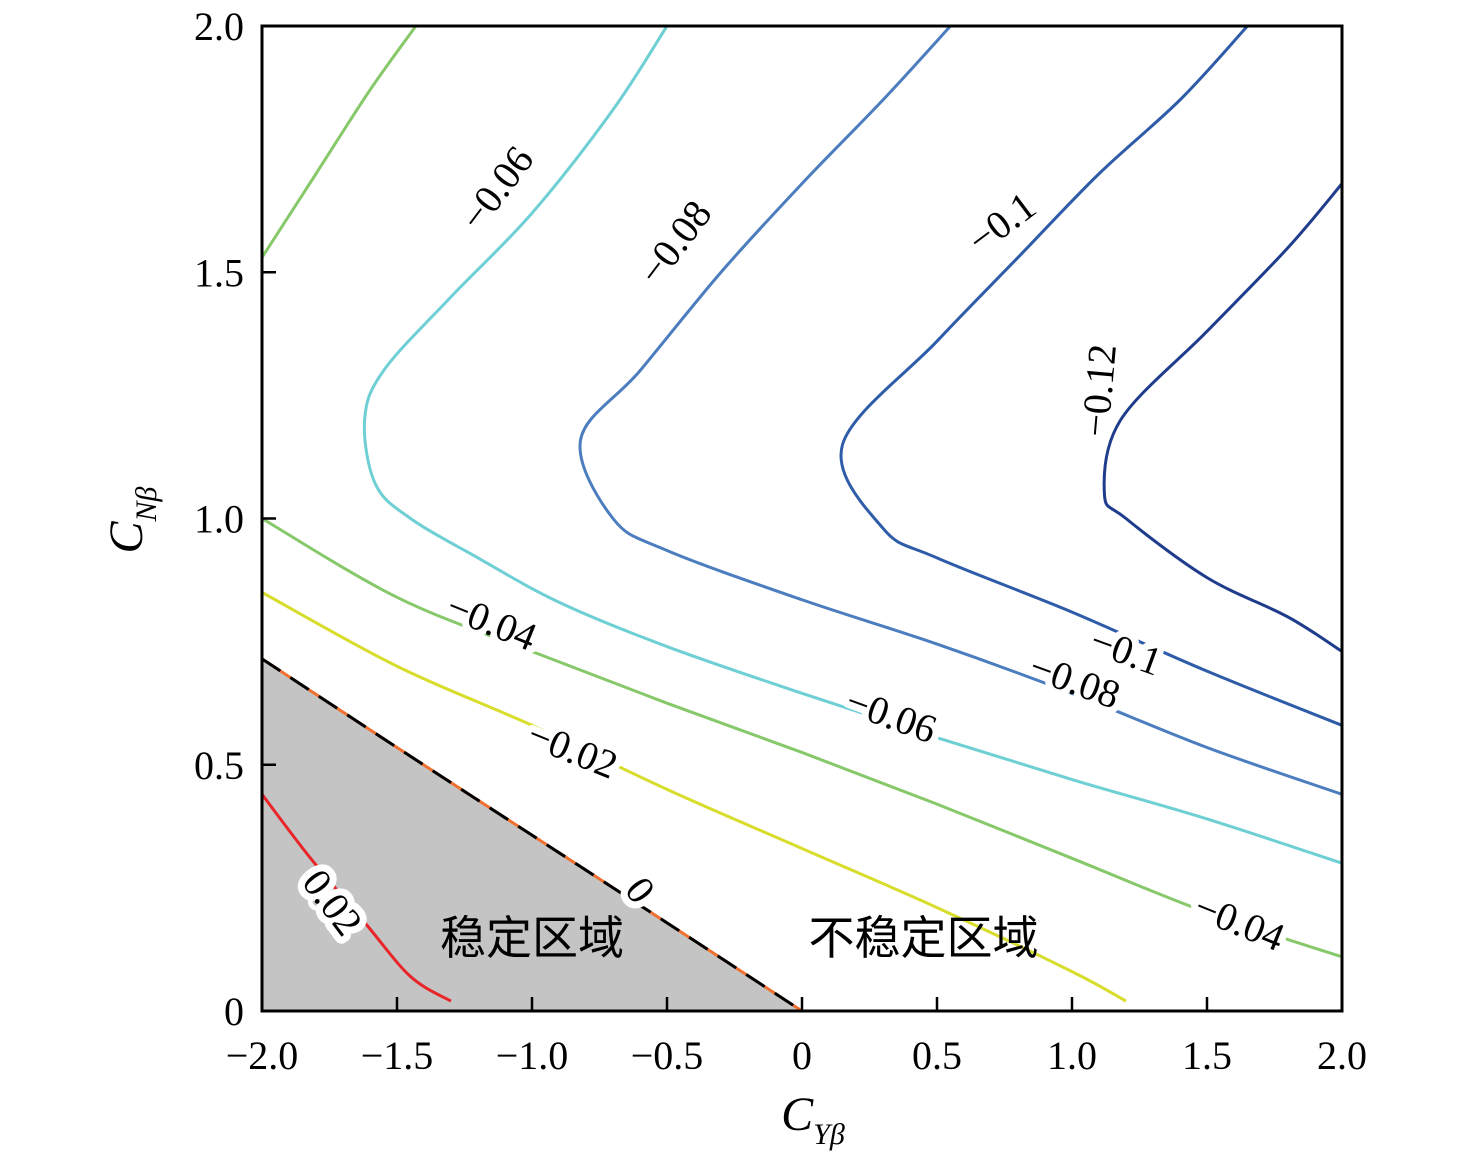 This screenshot has height=1159, width=1476. Describe the element at coordinates (891, 715) in the screenshot. I see `contour-label-6: −0.06` at that location.